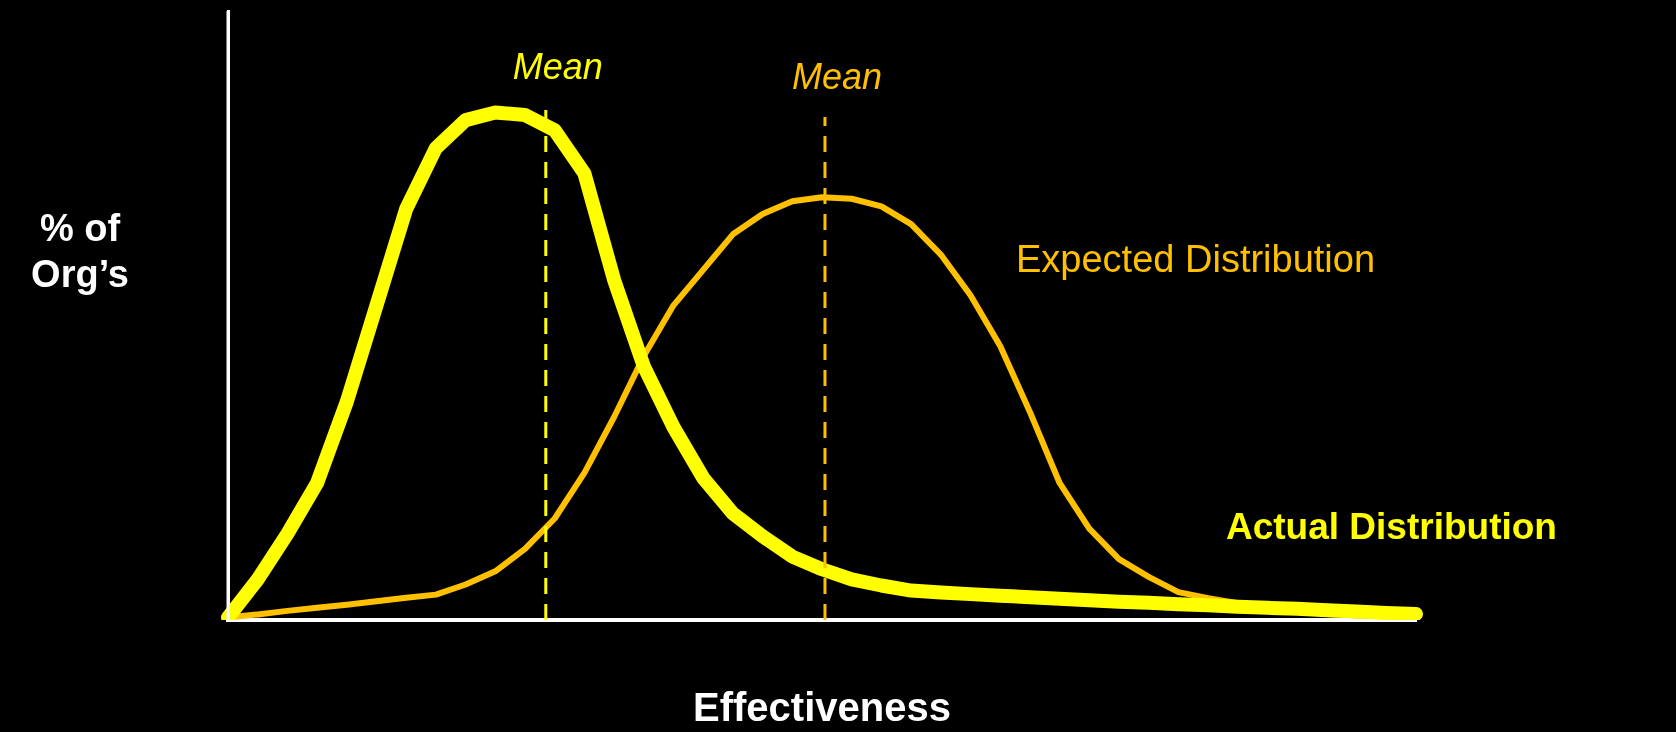  Describe the element at coordinates (1196, 259) in the screenshot. I see `series-label: Expected Distribution` at that location.